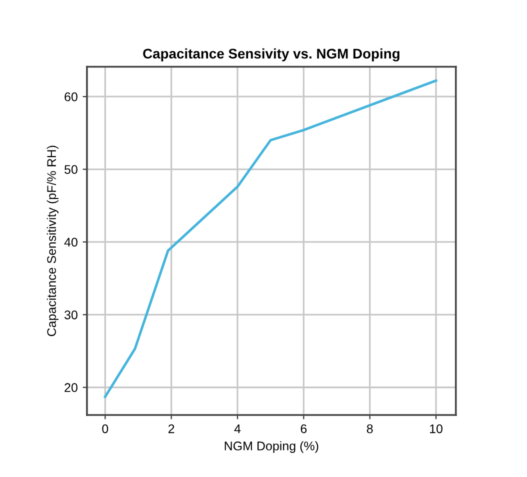 The height and width of the screenshot is (477, 527). What do you see at coordinates (71, 315) in the screenshot?
I see `y-tick-label: 30` at bounding box center [71, 315].